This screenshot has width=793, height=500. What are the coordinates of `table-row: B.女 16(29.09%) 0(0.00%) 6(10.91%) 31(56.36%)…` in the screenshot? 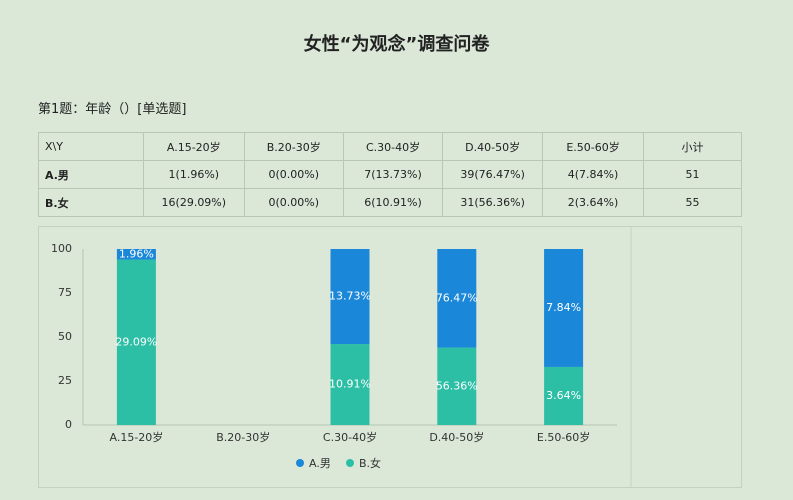 It's located at (390, 202).